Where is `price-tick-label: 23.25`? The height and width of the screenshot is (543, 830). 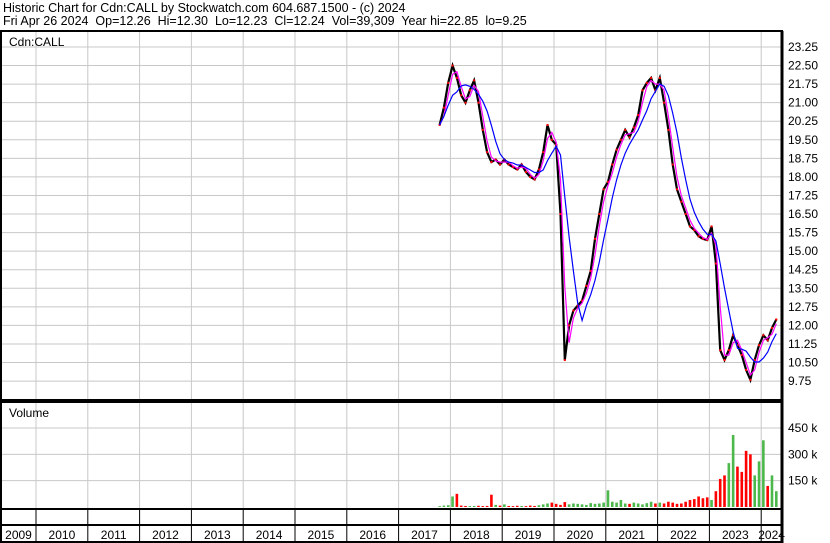
price-tick-label: 23.25 is located at coordinates (803, 47).